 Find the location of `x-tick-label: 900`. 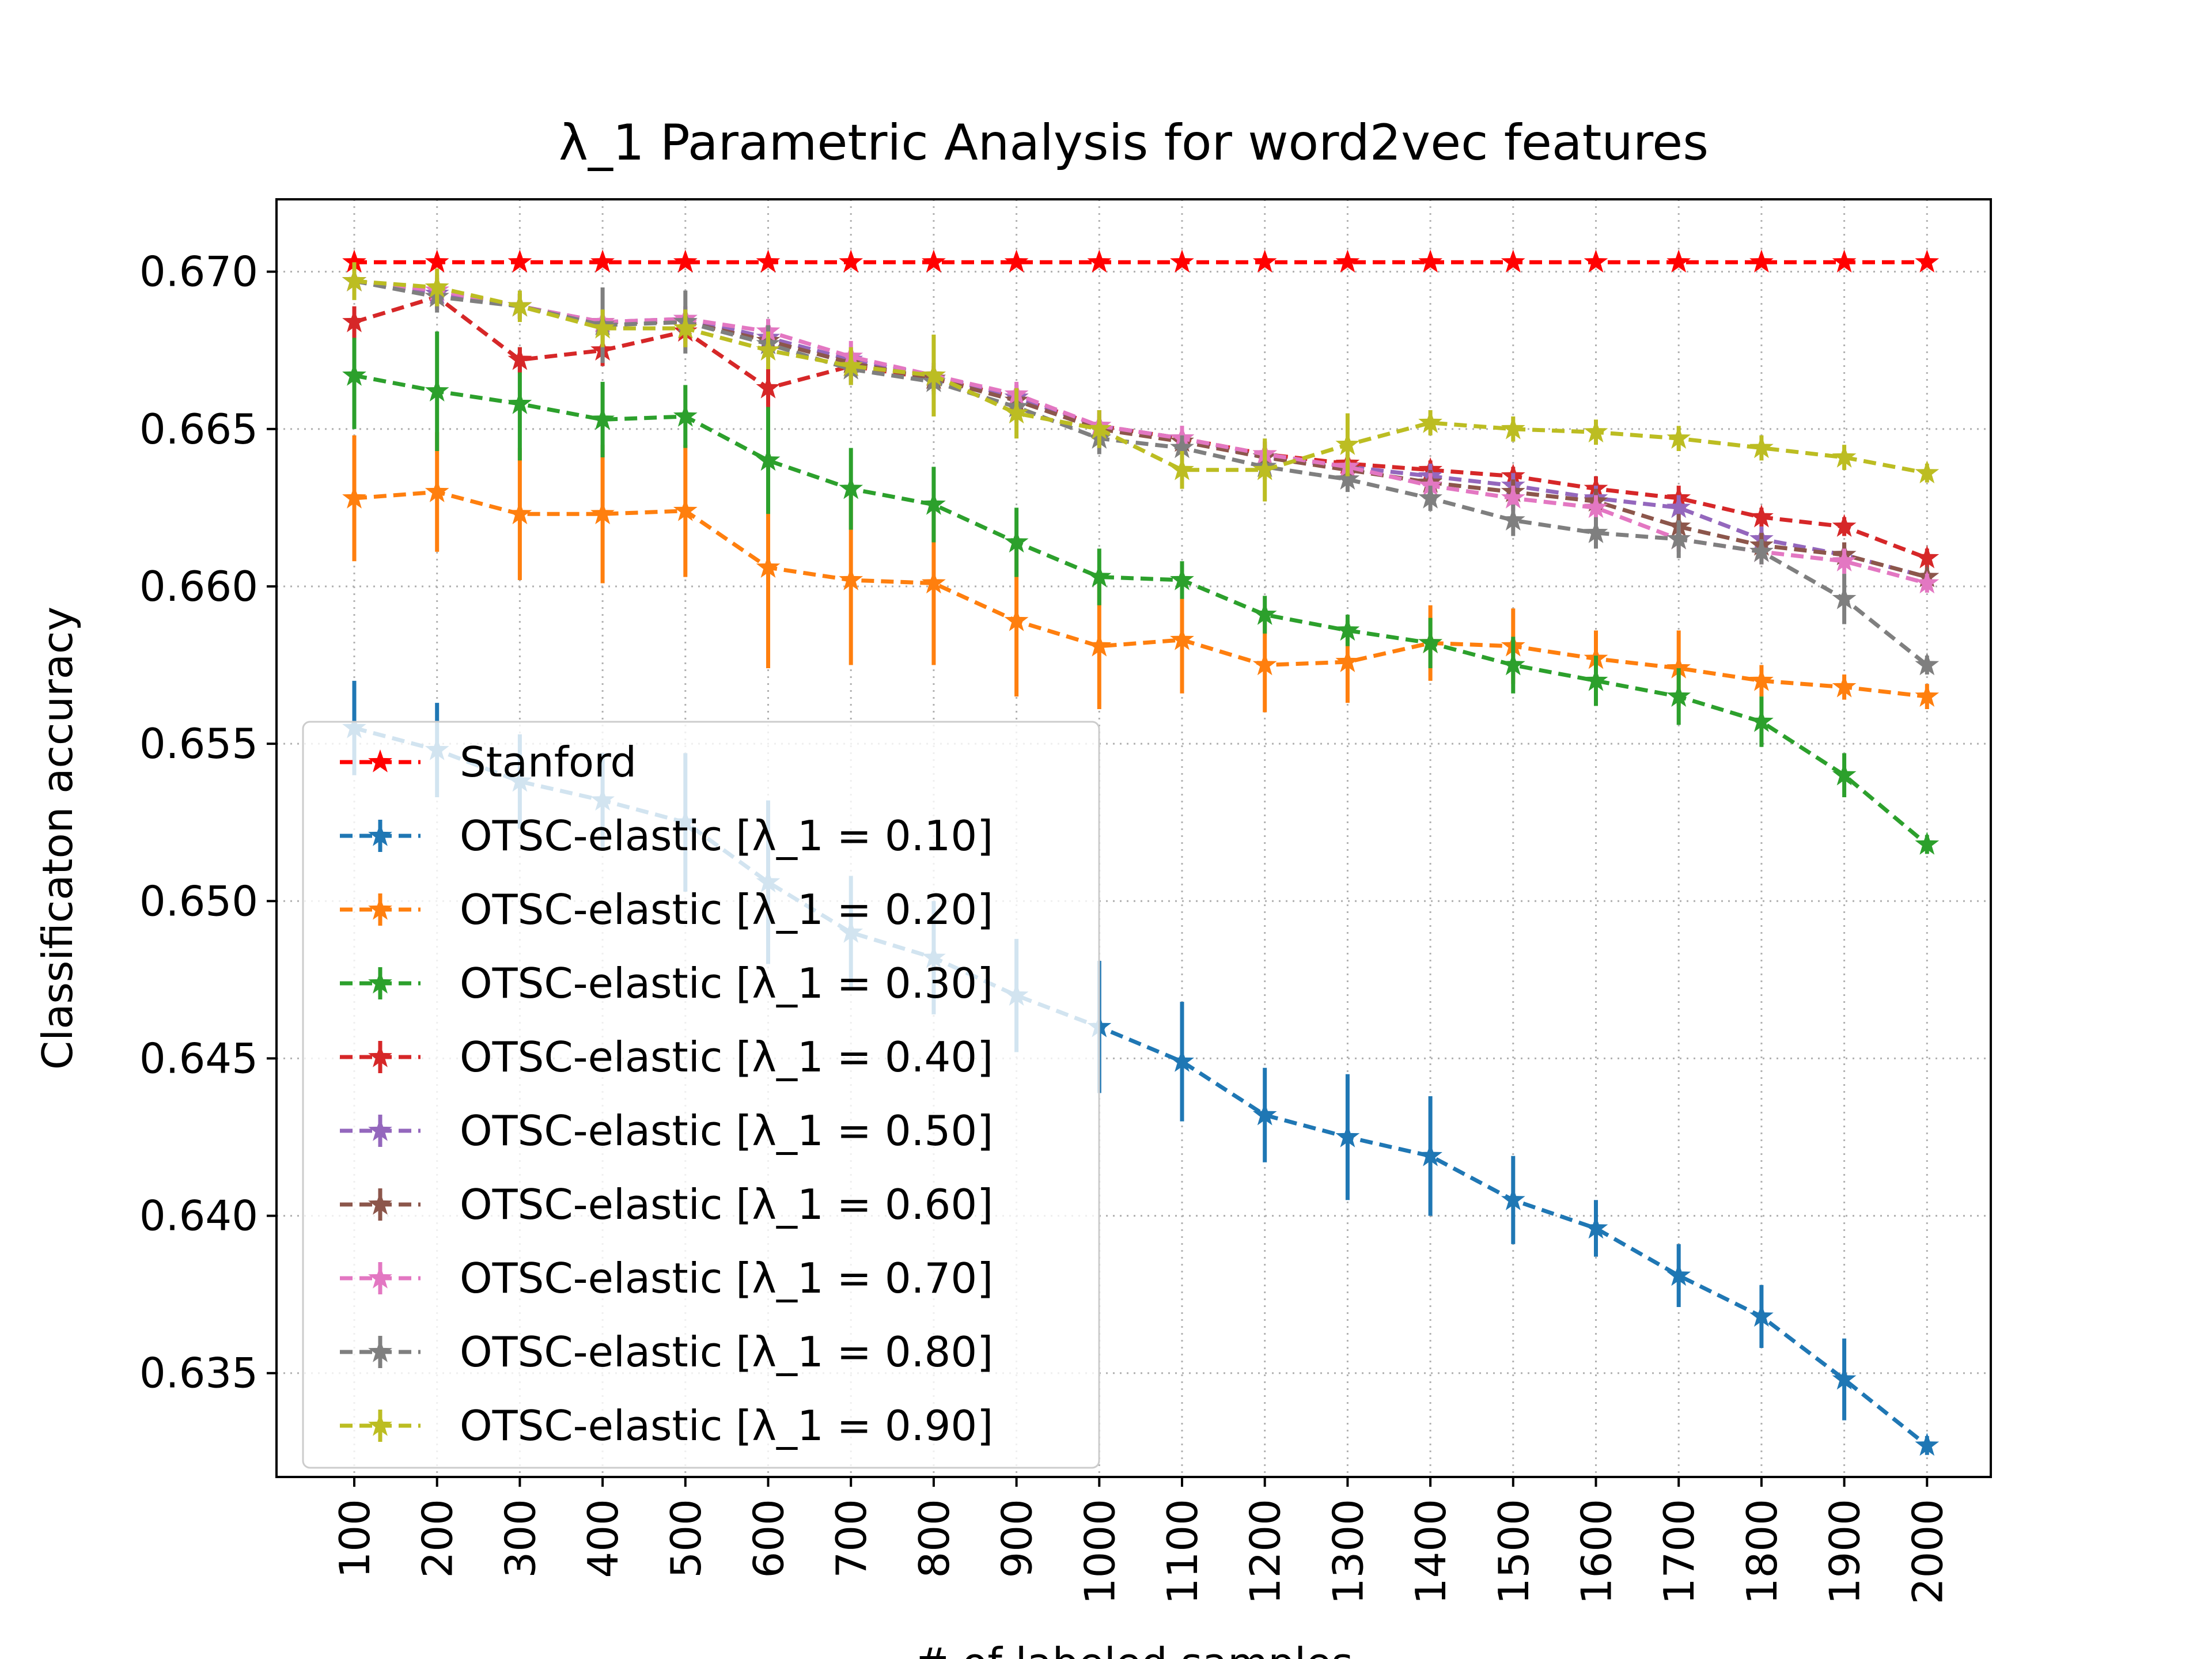

x-tick-label: 900 is located at coordinates (1017, 1538).